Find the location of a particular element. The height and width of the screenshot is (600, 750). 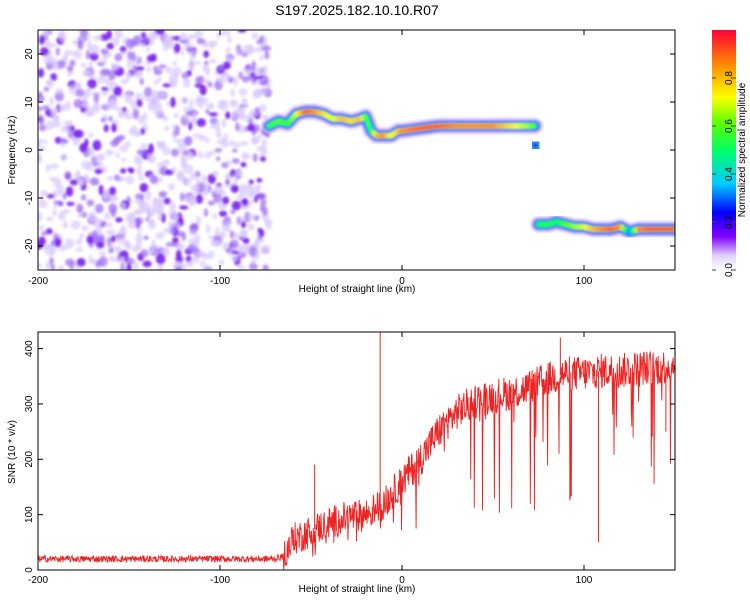

spectrogram-x-axis-label: Height of straight line (km) is located at coordinates (357, 289).